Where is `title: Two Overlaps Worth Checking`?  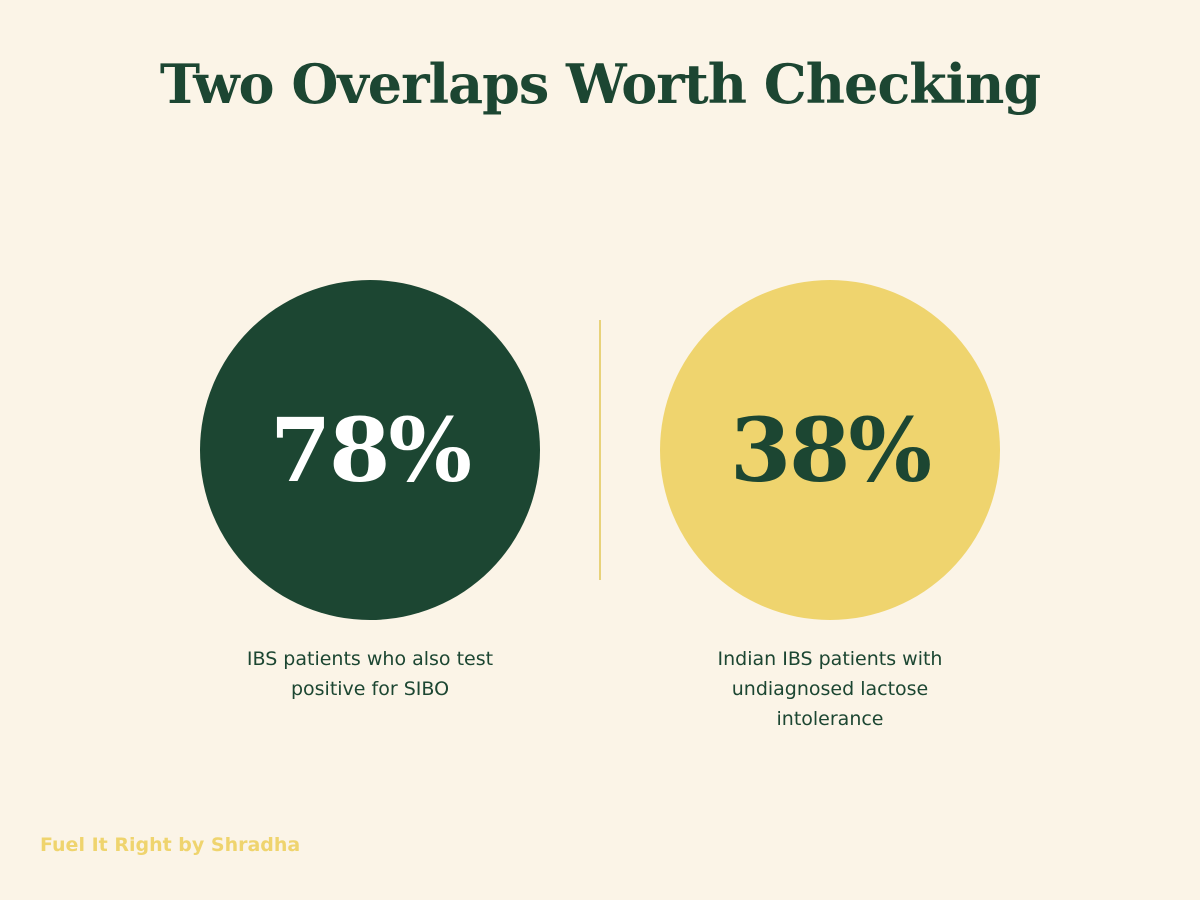 title: Two Overlaps Worth Checking is located at coordinates (600, 84).